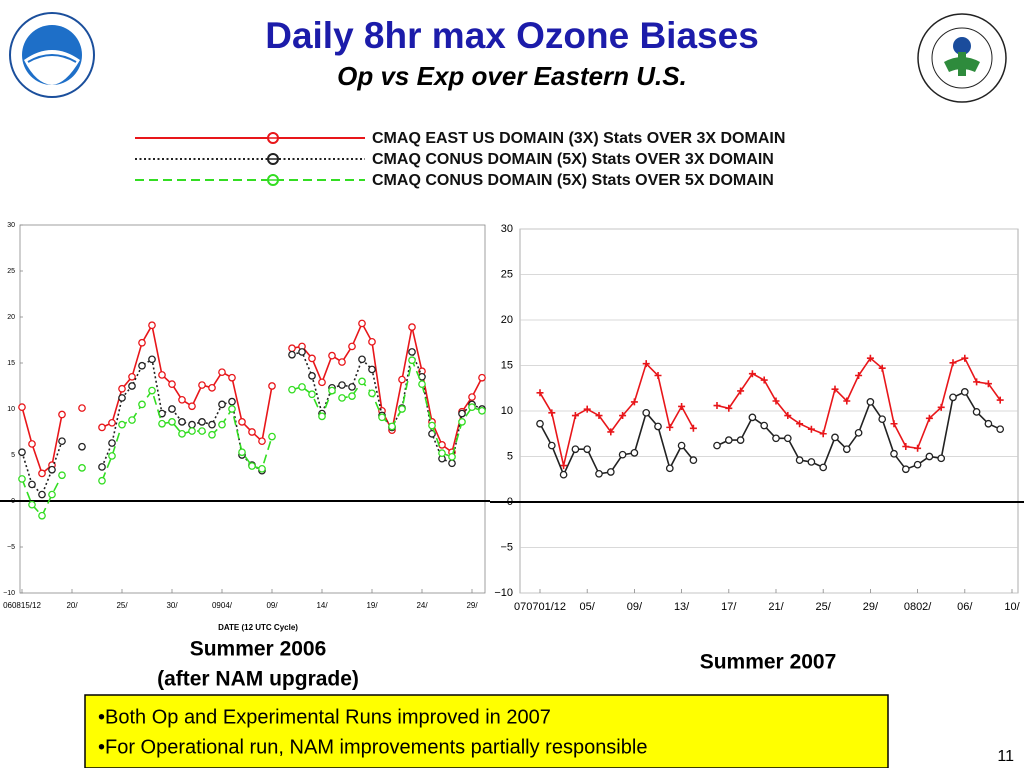 Image resolution: width=1024 pixels, height=768 pixels. What do you see at coordinates (507, 274) in the screenshot?
I see `y-tick-label: 25` at bounding box center [507, 274].